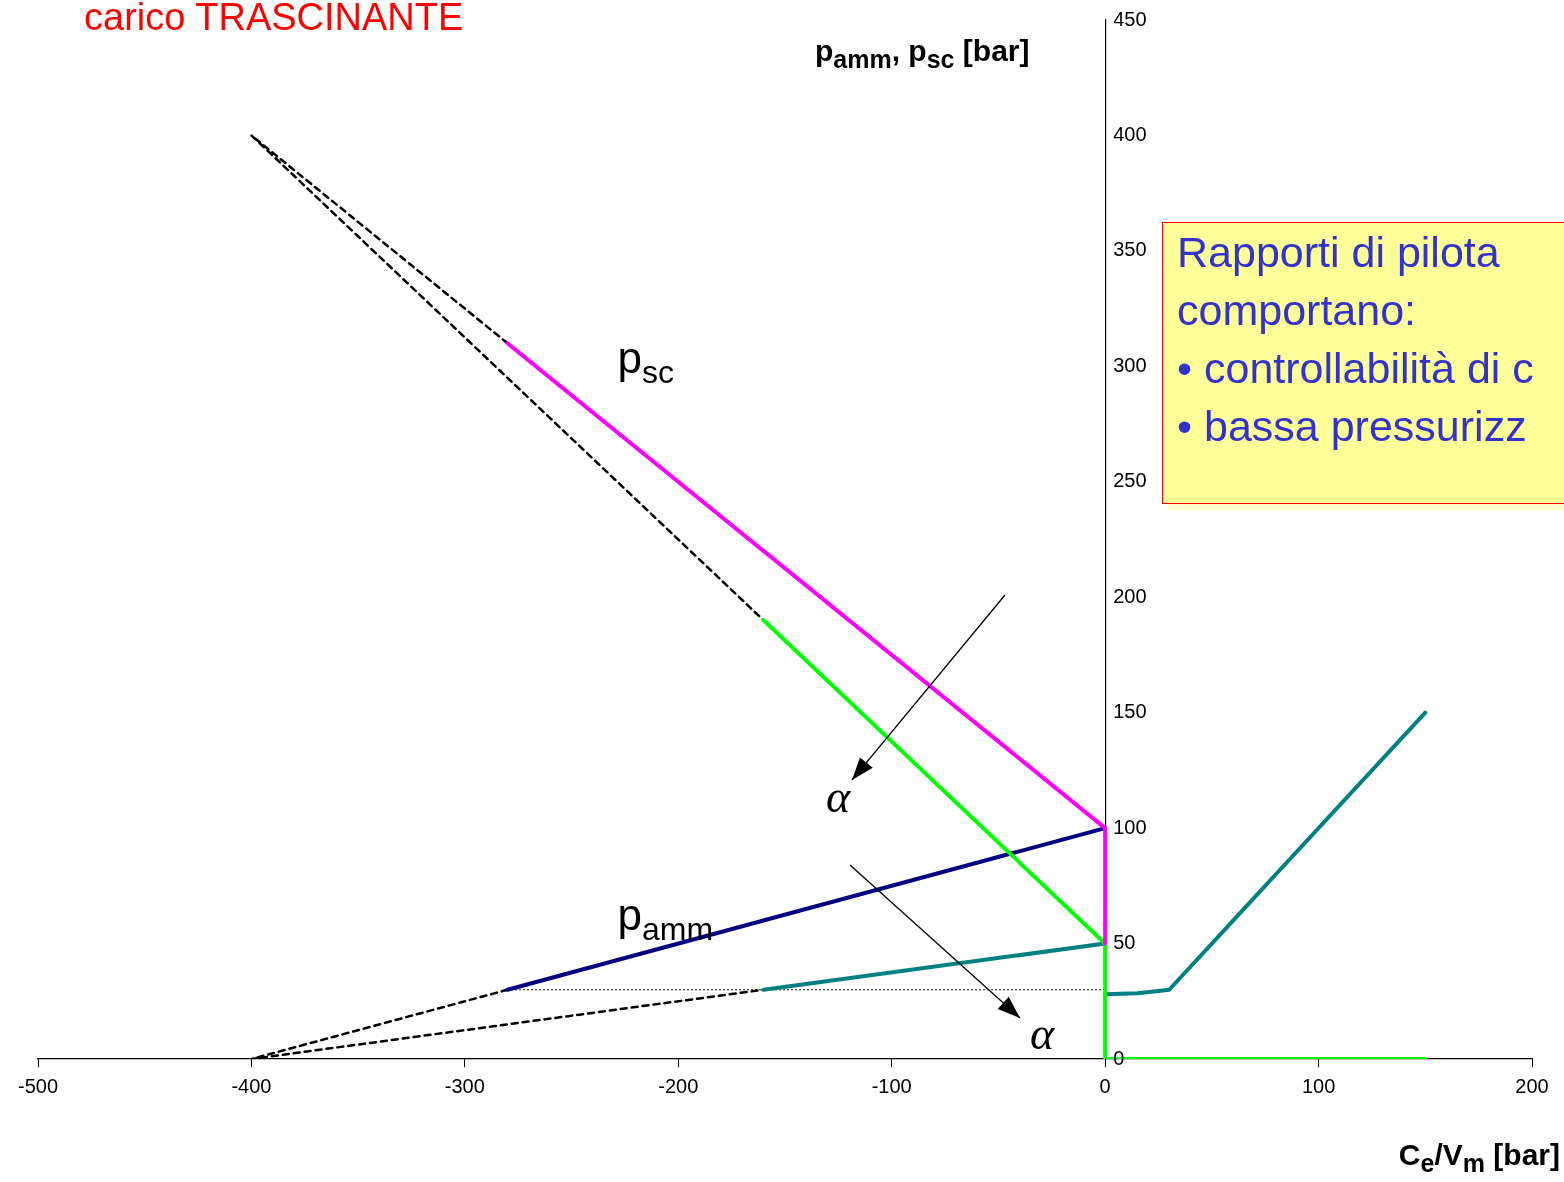 This screenshot has width=1564, height=1182. I want to click on y-tick-label: 50, so click(1124, 942).